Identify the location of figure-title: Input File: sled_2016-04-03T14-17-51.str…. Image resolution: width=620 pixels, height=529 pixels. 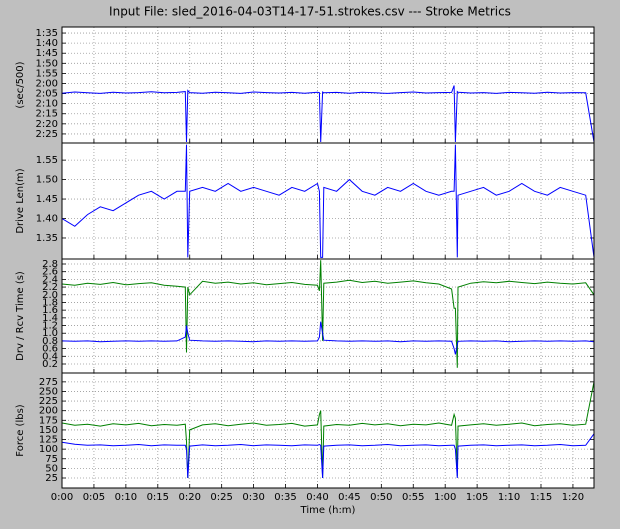
(310, 12).